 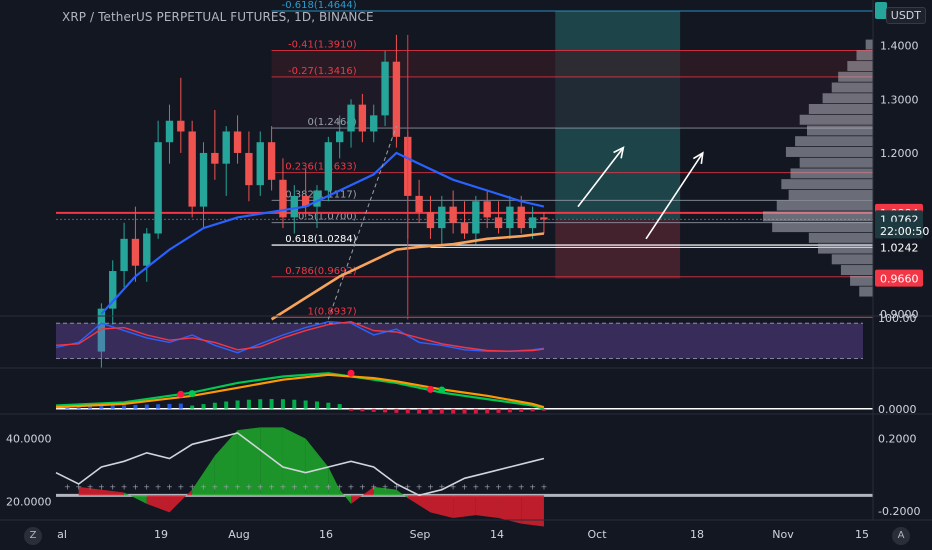 What do you see at coordinates (899, 46) in the screenshot?
I see `price-tick: 1.4000` at bounding box center [899, 46].